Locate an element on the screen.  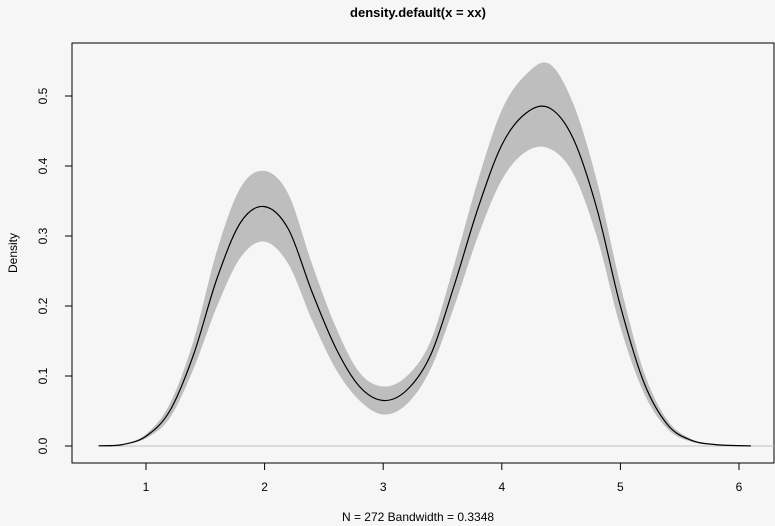
y-tick-label: 0.2 is located at coordinates (43, 305).